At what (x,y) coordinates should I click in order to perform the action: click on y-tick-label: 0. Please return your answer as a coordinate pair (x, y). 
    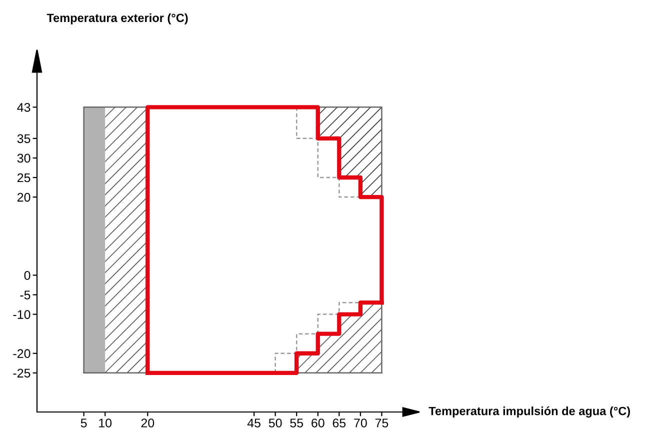
    Looking at the image, I should click on (27, 275).